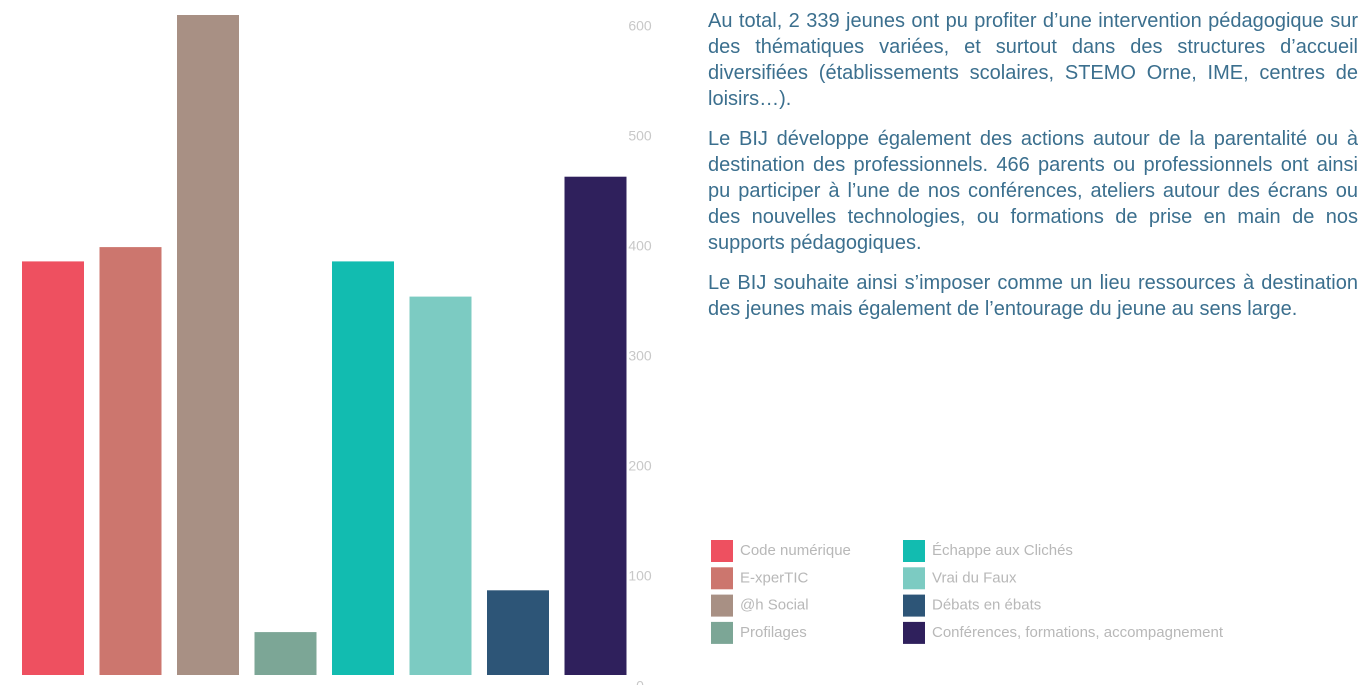 The width and height of the screenshot is (1366, 685). I want to click on y-tick-label: 0, so click(640, 681).